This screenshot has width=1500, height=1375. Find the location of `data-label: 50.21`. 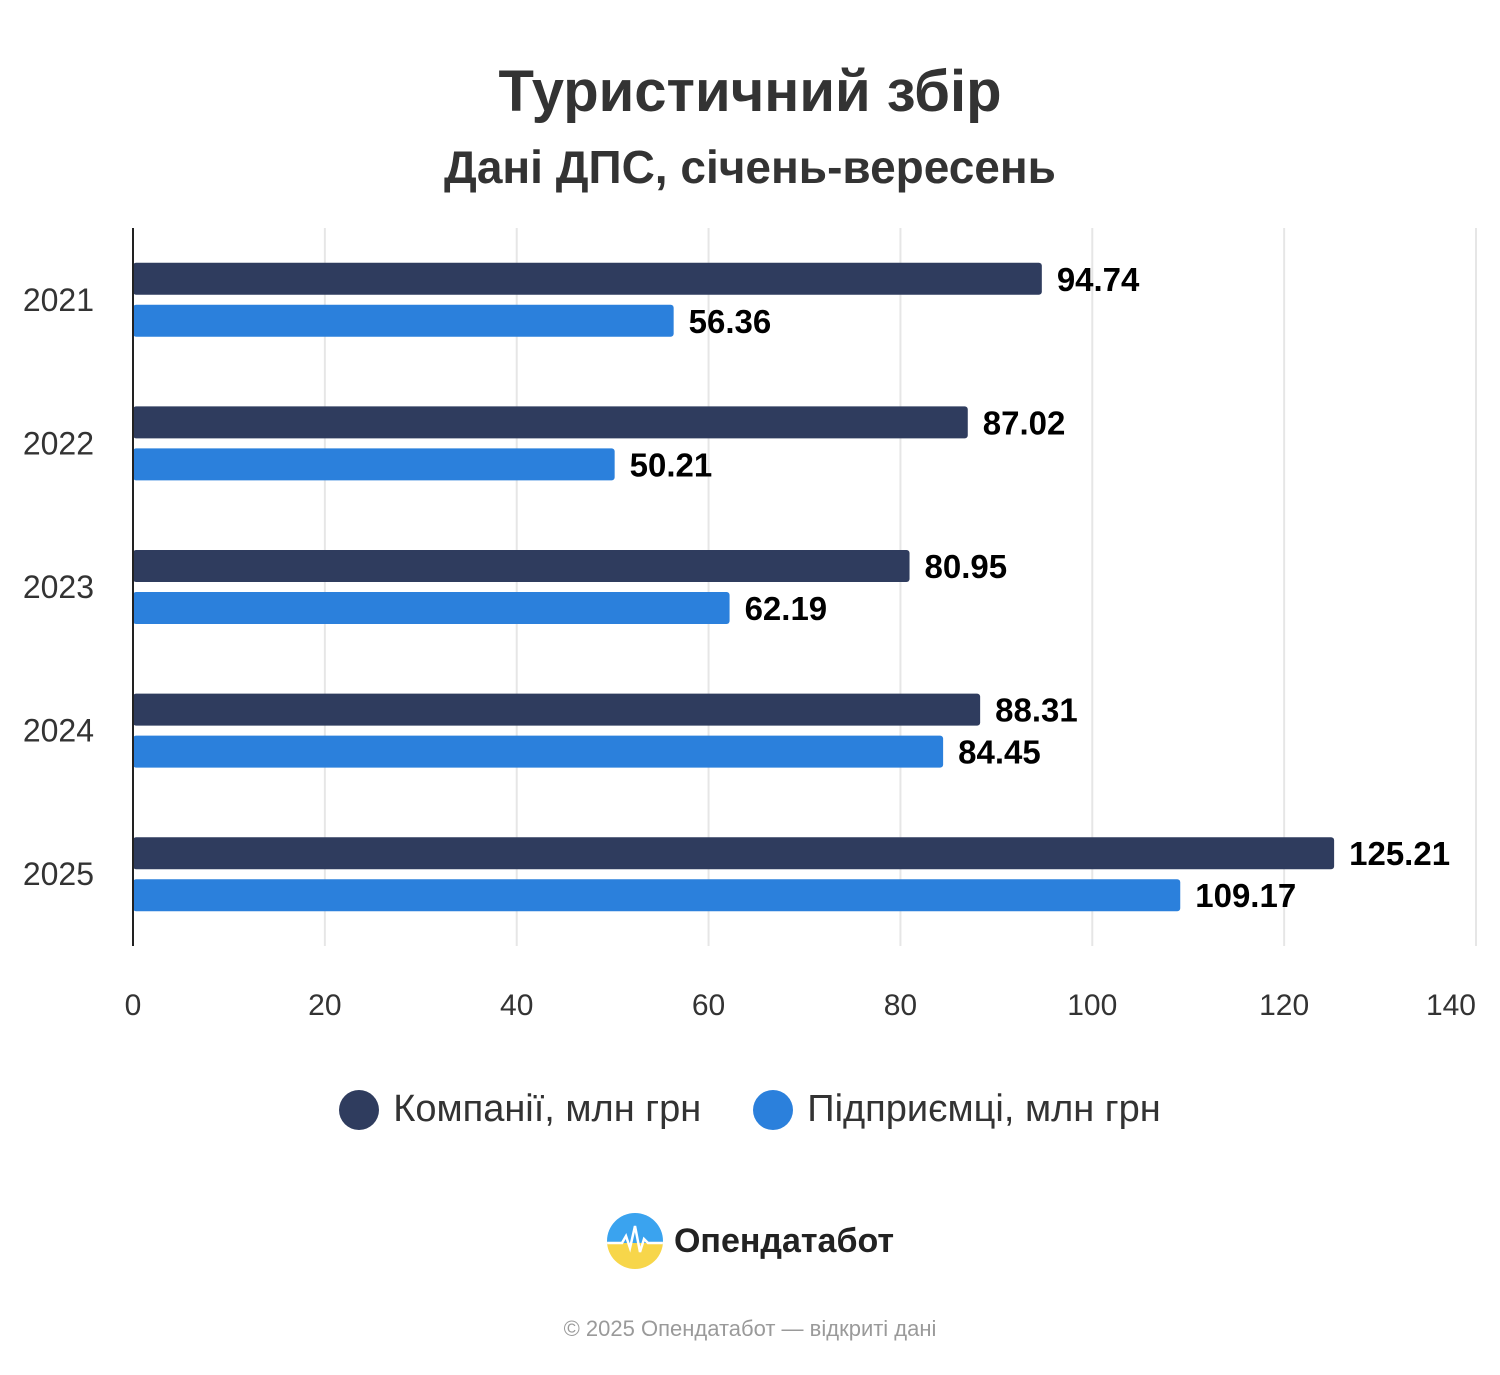

data-label: 50.21 is located at coordinates (671, 464).